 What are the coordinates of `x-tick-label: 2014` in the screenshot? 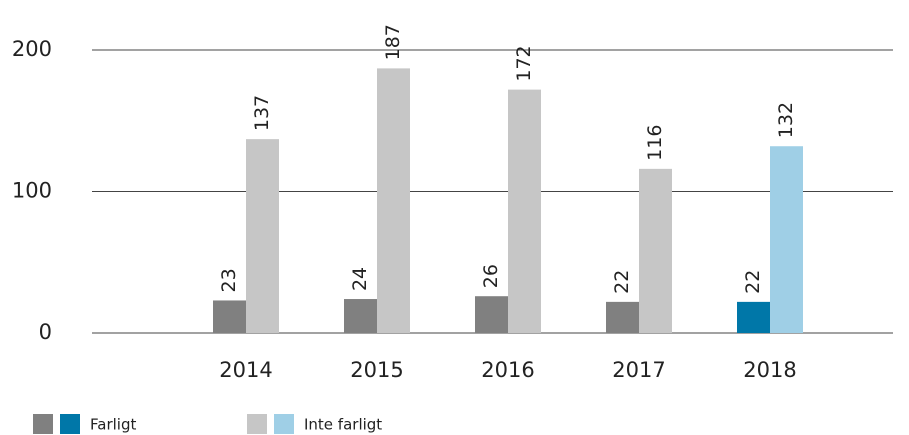 It's located at (245, 370).